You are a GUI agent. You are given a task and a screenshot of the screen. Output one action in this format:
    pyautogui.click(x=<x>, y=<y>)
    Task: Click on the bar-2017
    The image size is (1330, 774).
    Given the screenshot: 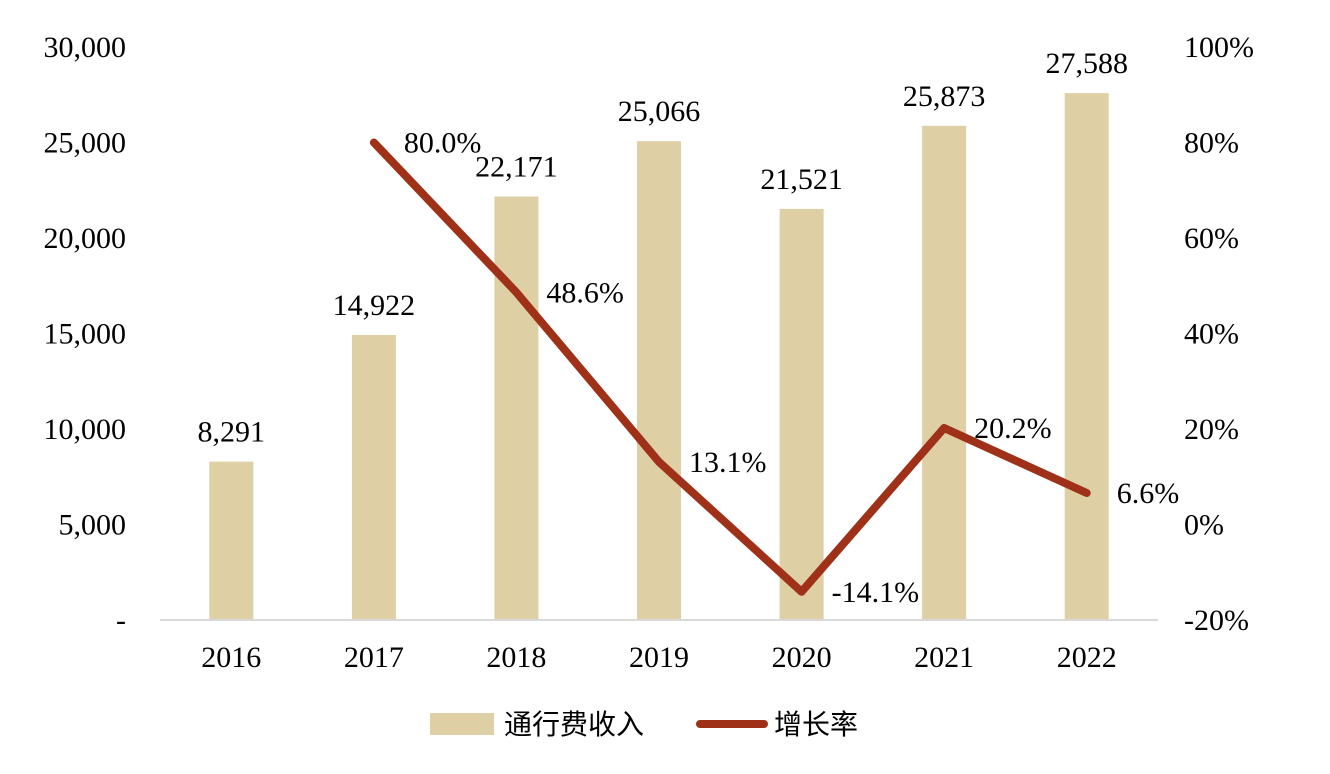 What is the action you would take?
    pyautogui.click(x=373, y=477)
    